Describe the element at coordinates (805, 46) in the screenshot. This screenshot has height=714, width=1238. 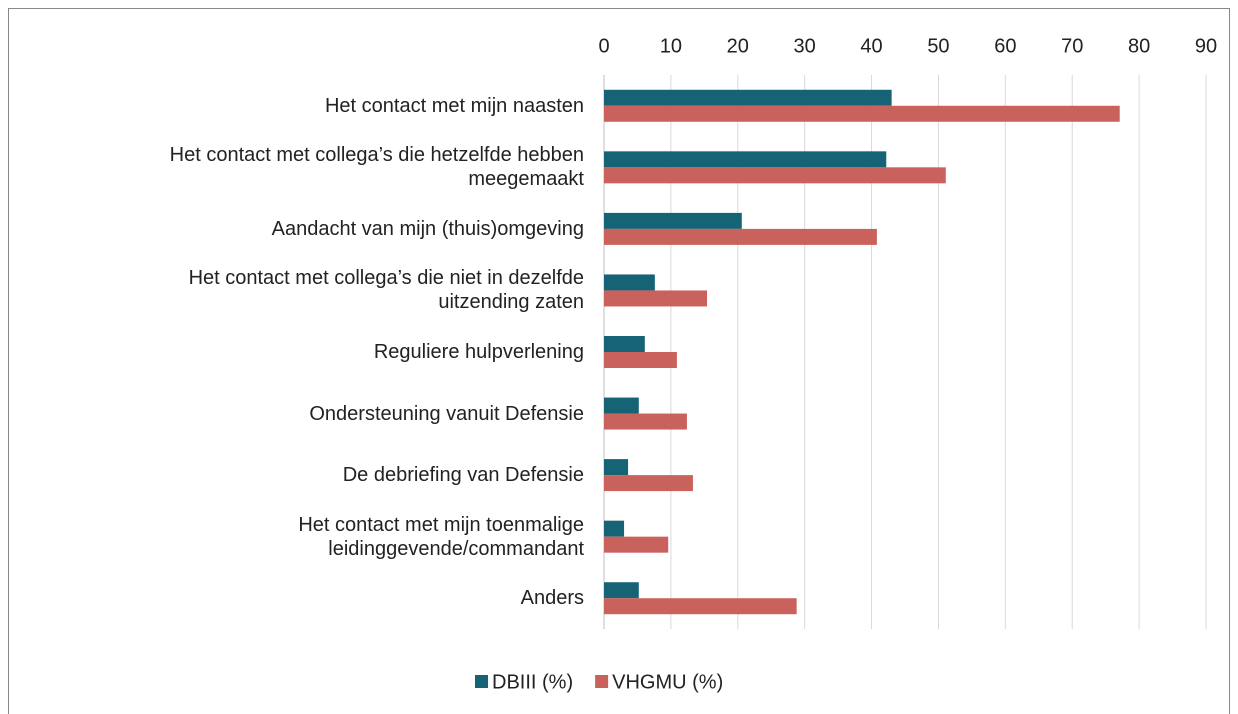
I see `x-tick-label: 30` at that location.